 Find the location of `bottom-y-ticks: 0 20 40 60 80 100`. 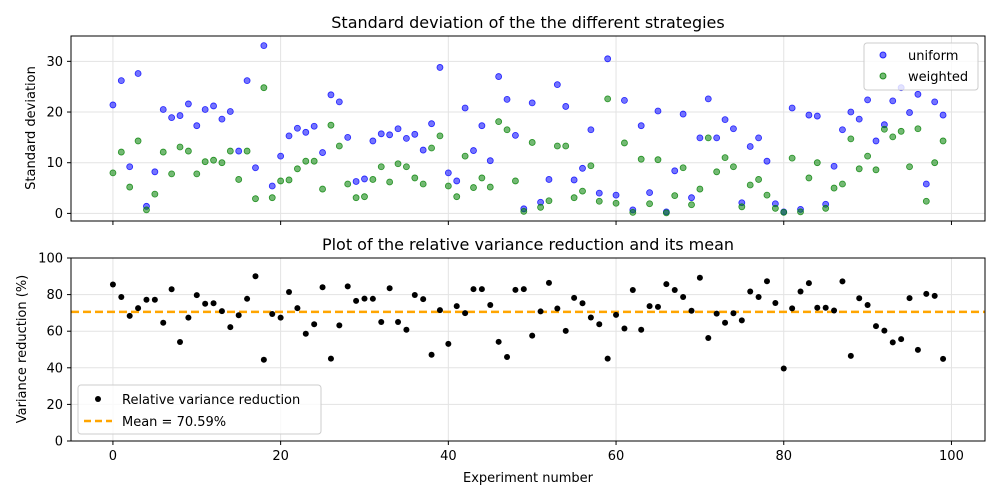

bottom-y-ticks: 0 20 40 60 80 100 is located at coordinates (54, 351).